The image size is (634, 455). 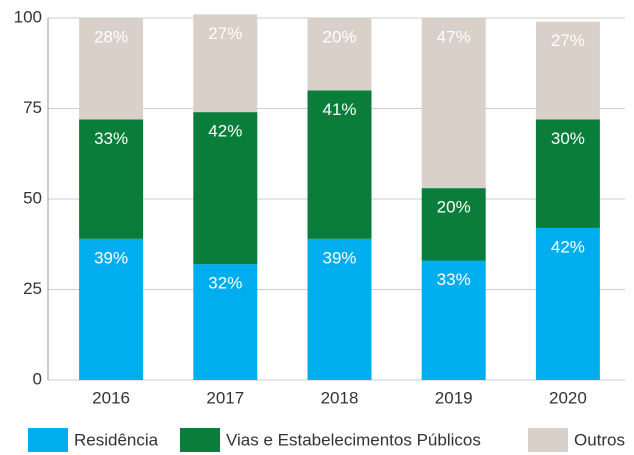 I want to click on x-tick-label: 2018, so click(x=340, y=397).